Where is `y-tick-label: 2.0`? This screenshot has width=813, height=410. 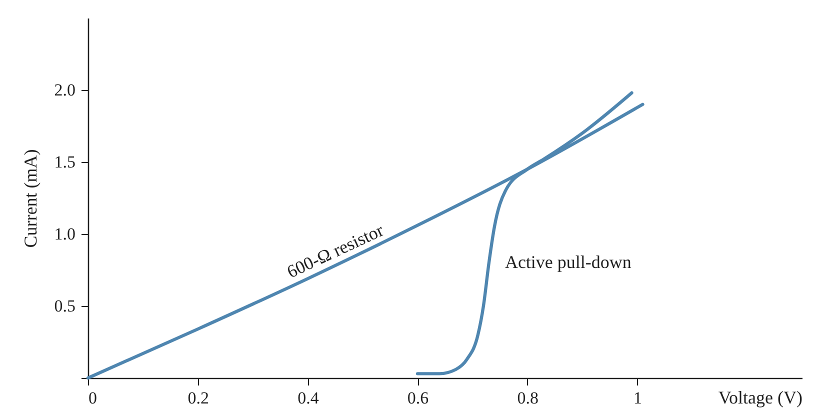
y-tick-label: 2.0 is located at coordinates (65, 90).